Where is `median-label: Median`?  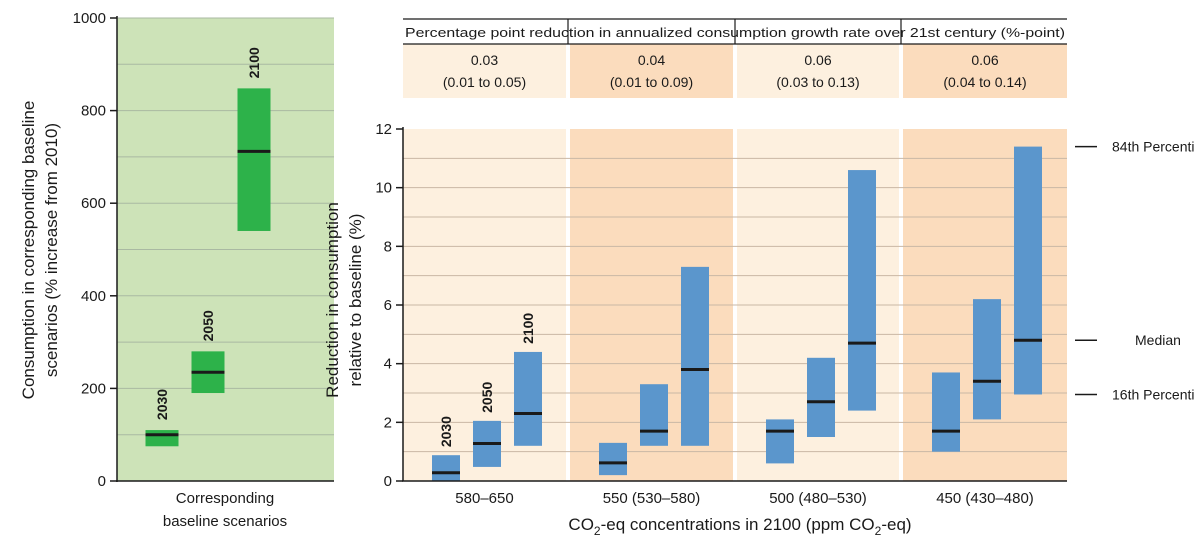
median-label: Median is located at coordinates (1158, 340).